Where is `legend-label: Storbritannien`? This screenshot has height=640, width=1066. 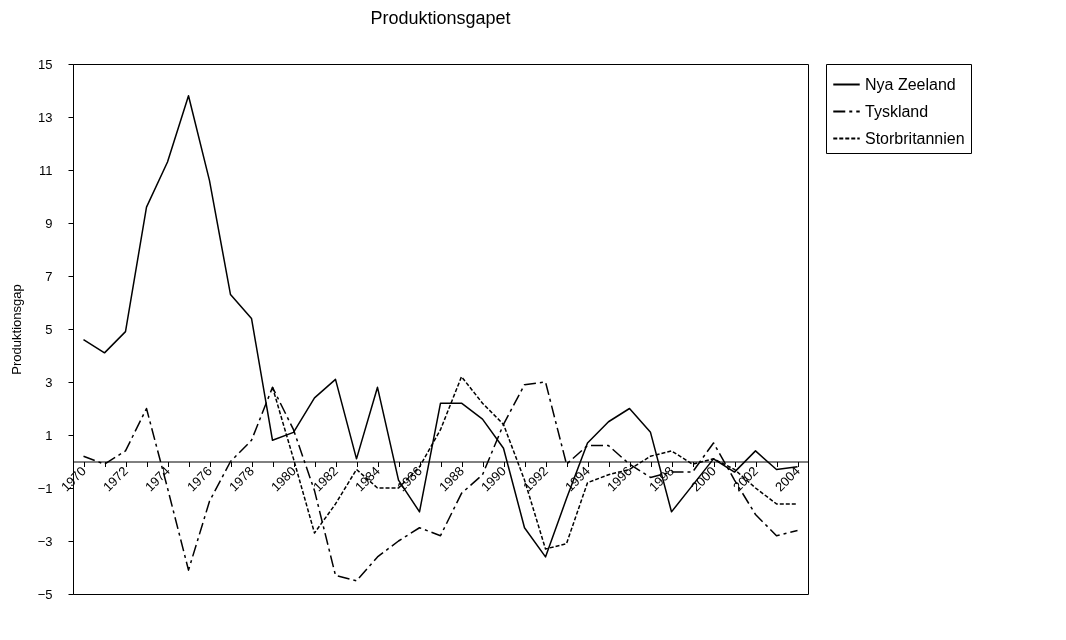
legend-label: Storbritannien is located at coordinates (915, 138).